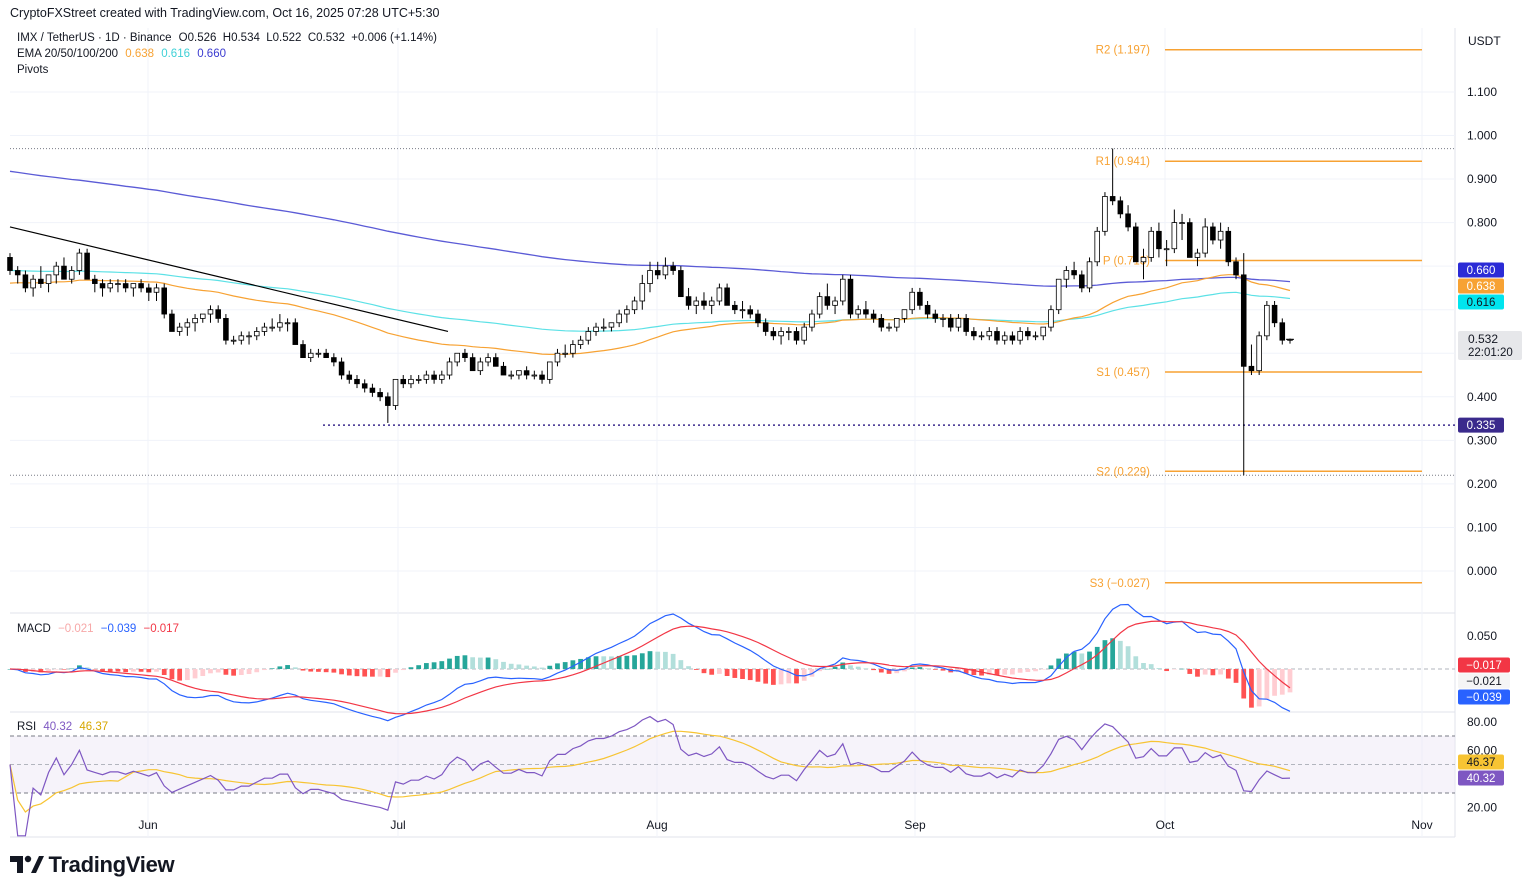 The image size is (1536, 894). I want to click on macd-signal-tag-bg, so click(1484, 665).